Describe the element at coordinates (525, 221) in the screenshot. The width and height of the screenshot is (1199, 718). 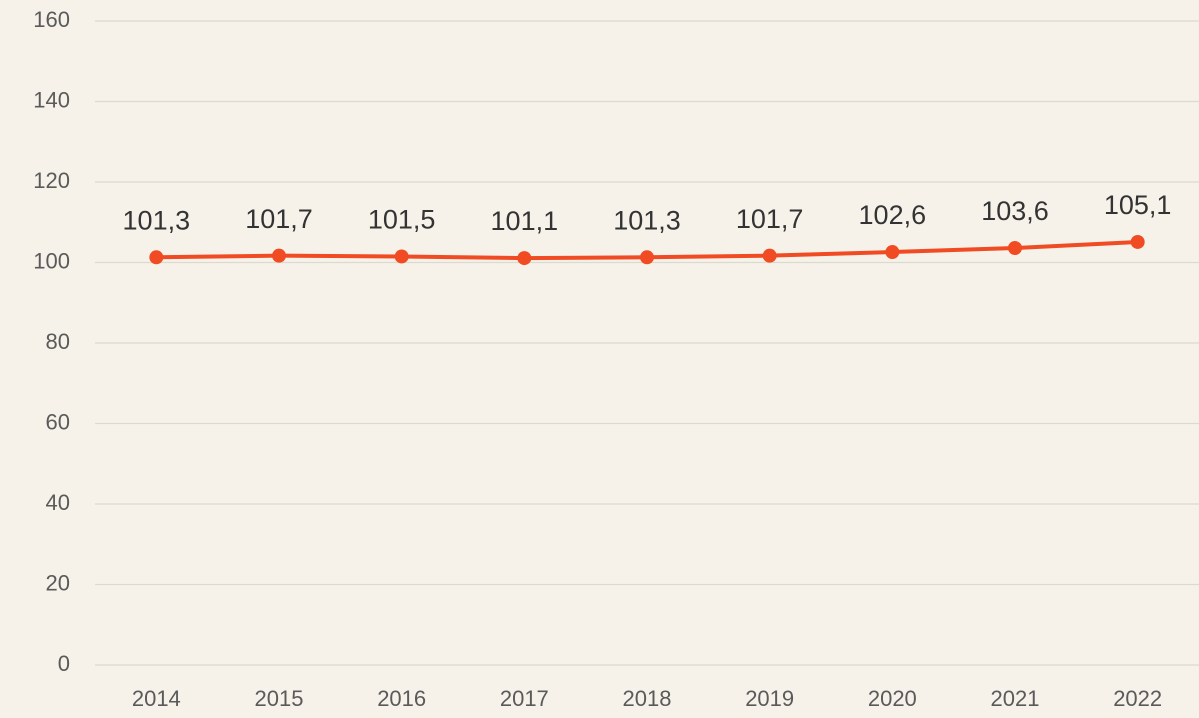
I see `data-label: 101,1` at that location.